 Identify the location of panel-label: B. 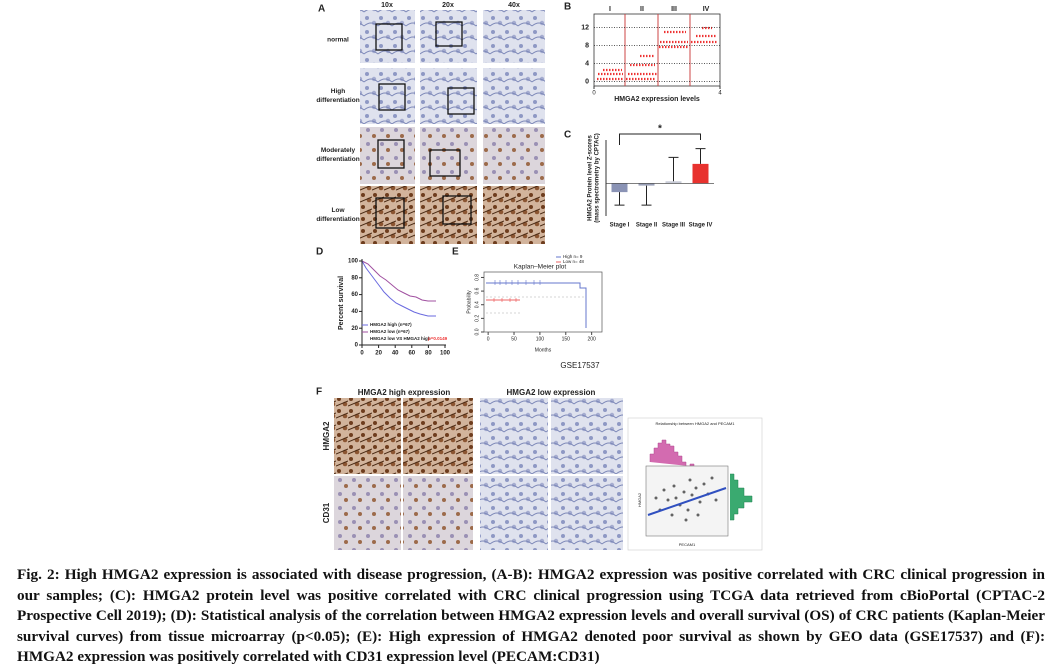
(567, 7).